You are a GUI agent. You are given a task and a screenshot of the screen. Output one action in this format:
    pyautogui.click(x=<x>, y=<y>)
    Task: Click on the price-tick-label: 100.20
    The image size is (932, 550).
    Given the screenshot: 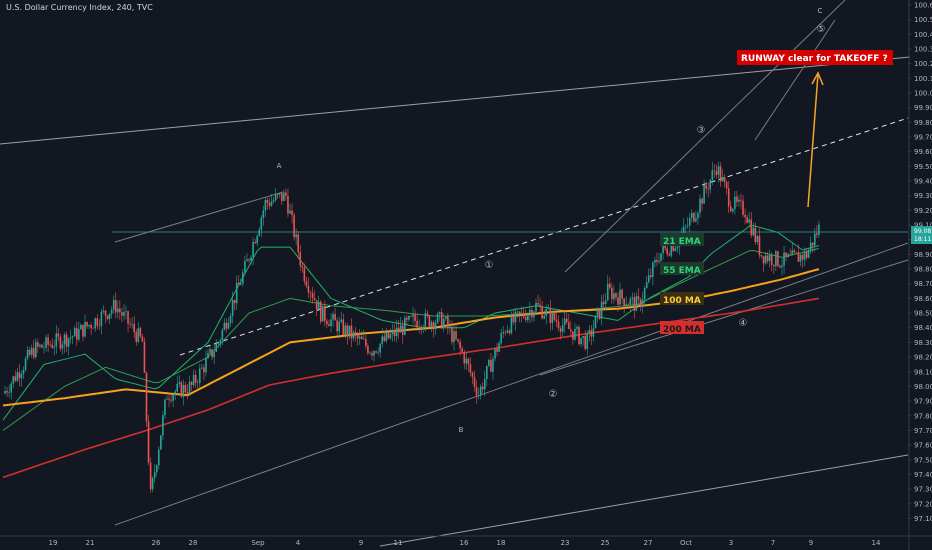 What is the action you would take?
    pyautogui.click(x=923, y=64)
    